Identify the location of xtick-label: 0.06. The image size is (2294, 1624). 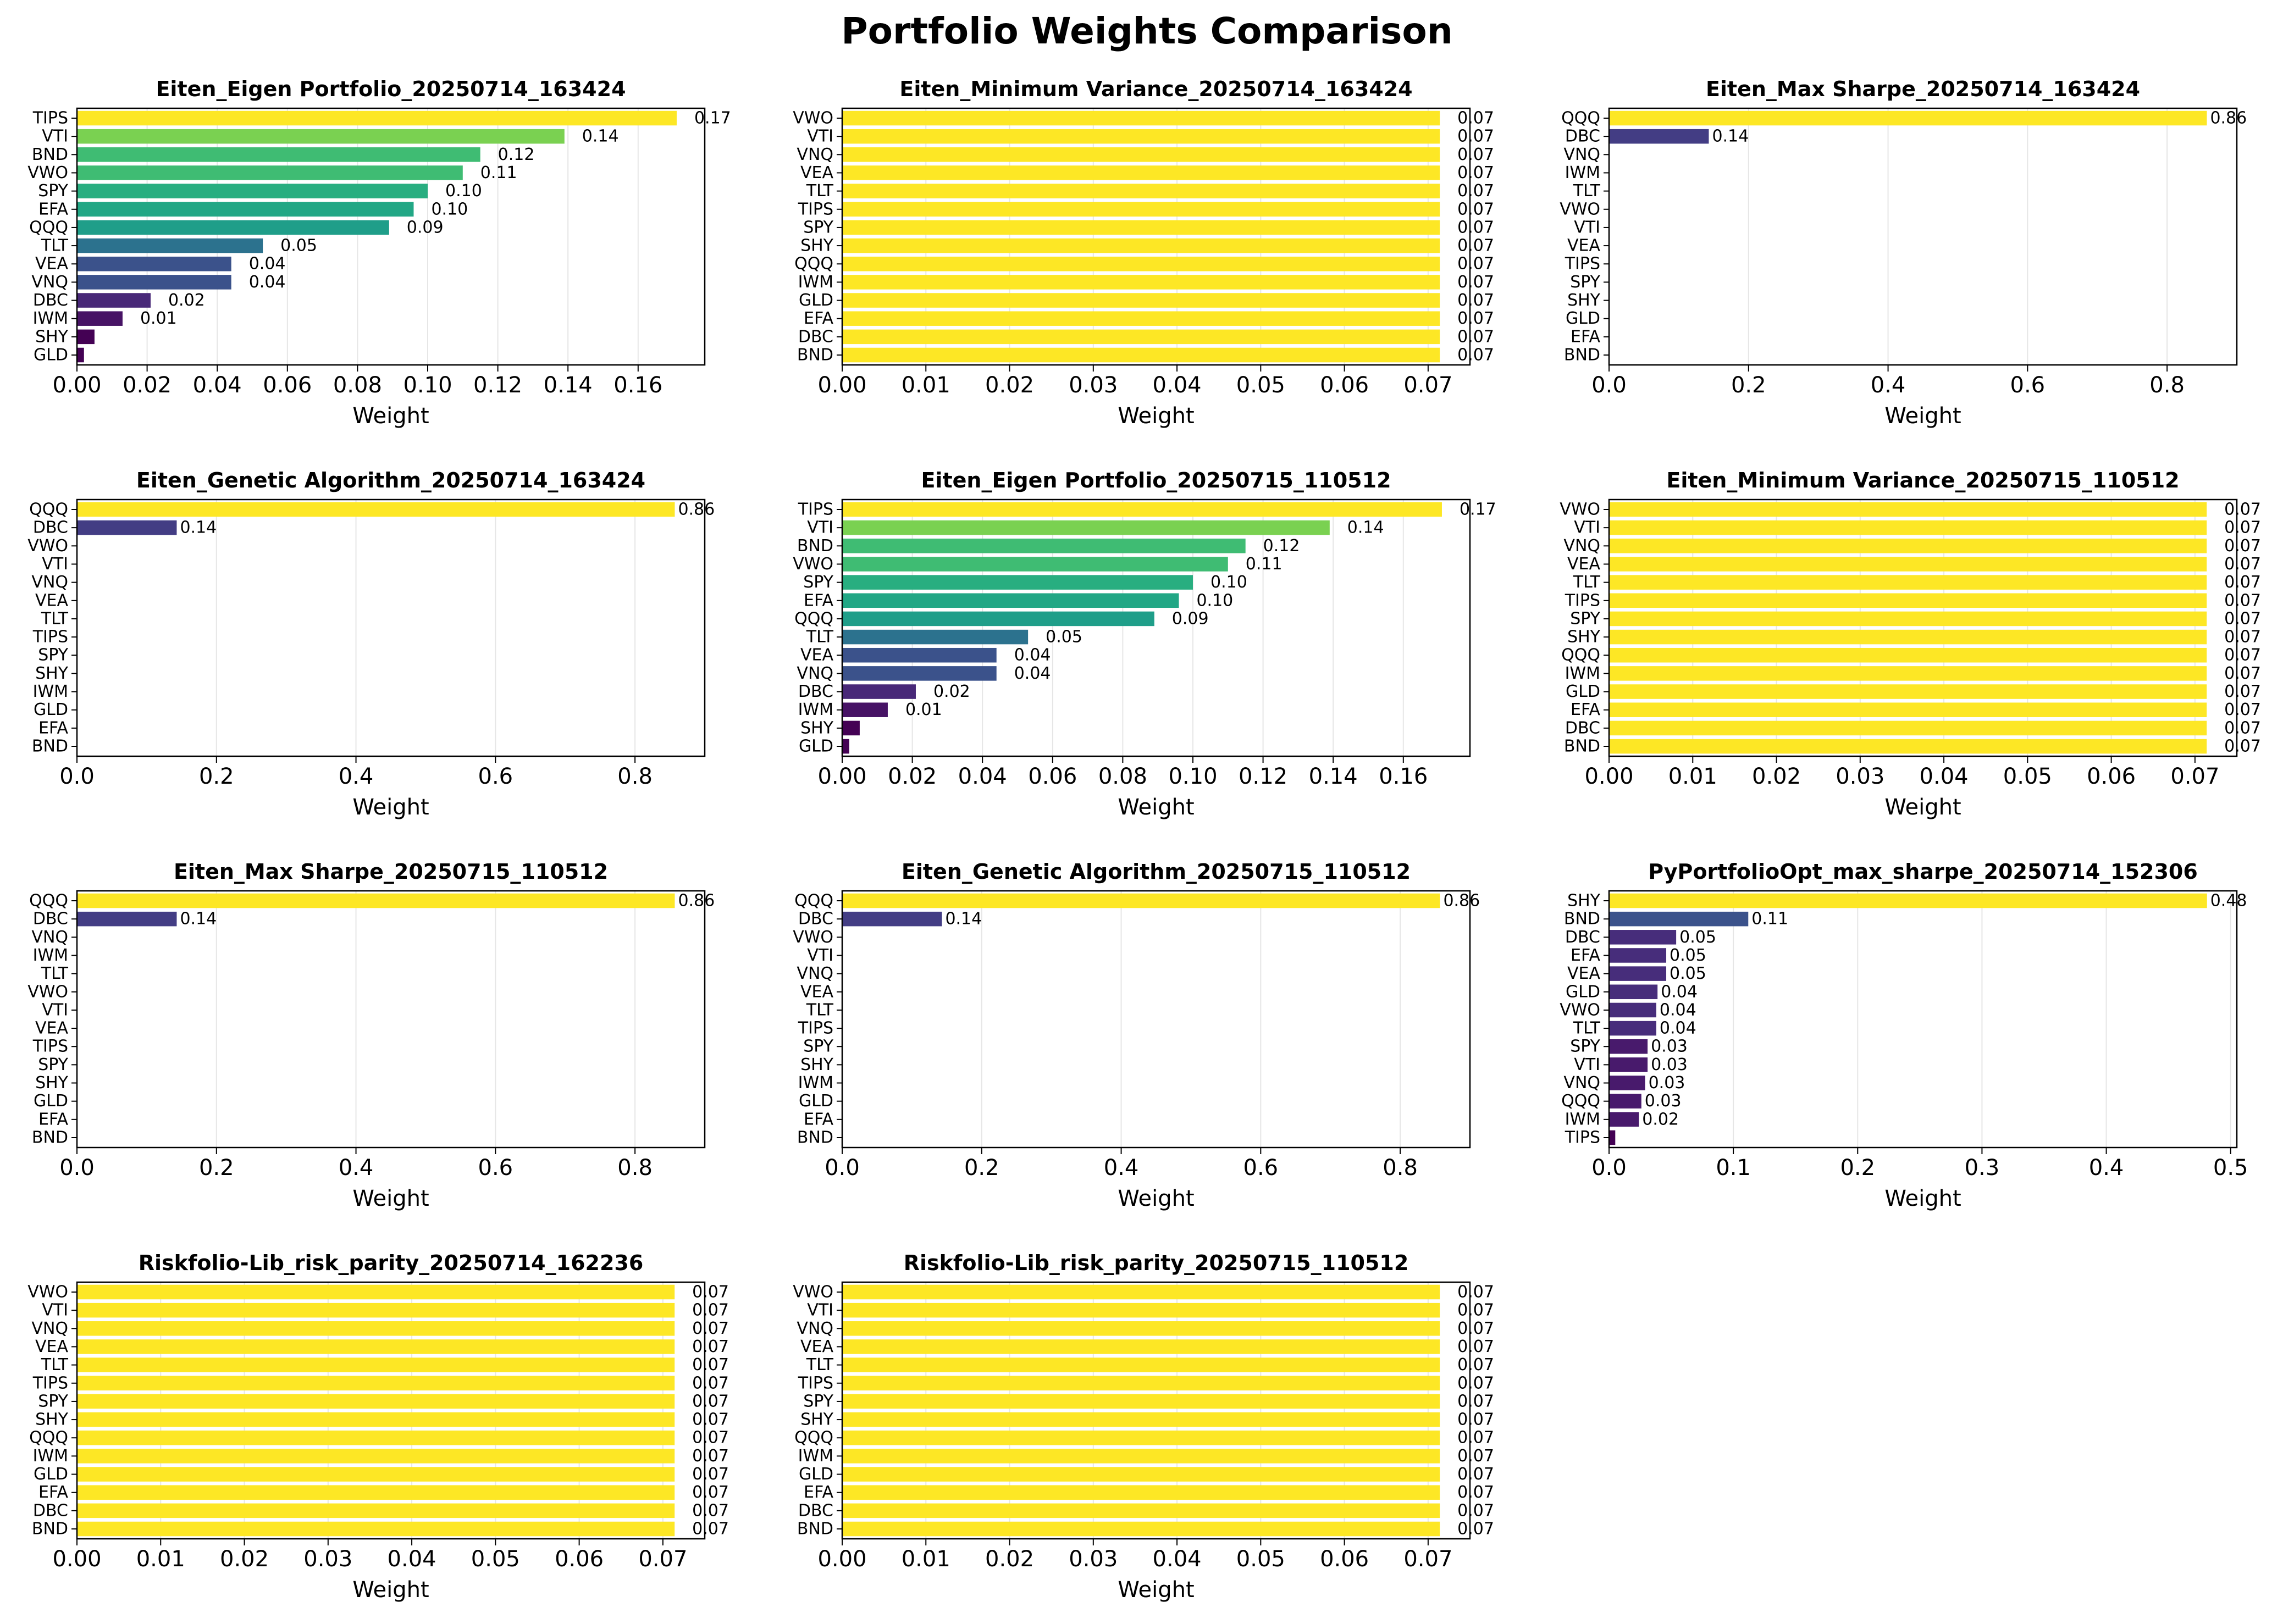
(579, 1559).